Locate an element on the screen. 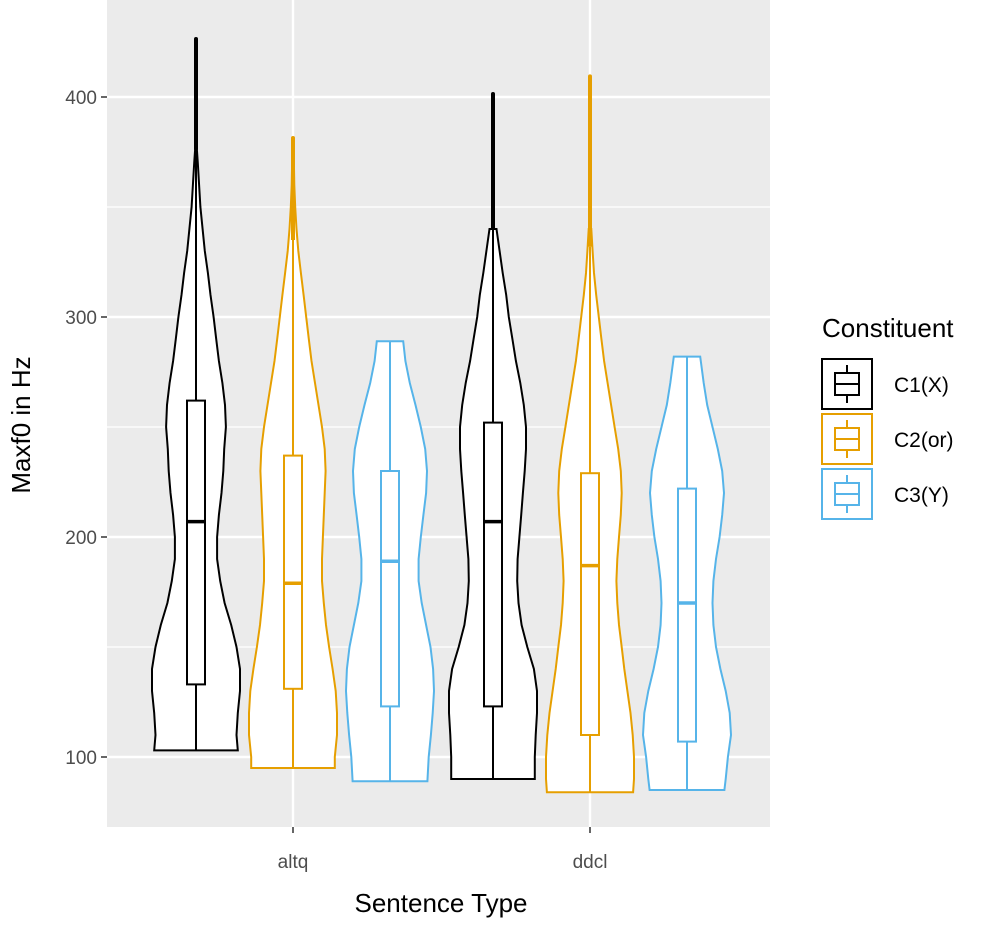  y-axis: 100 200 300 400 is located at coordinates (86, 428).